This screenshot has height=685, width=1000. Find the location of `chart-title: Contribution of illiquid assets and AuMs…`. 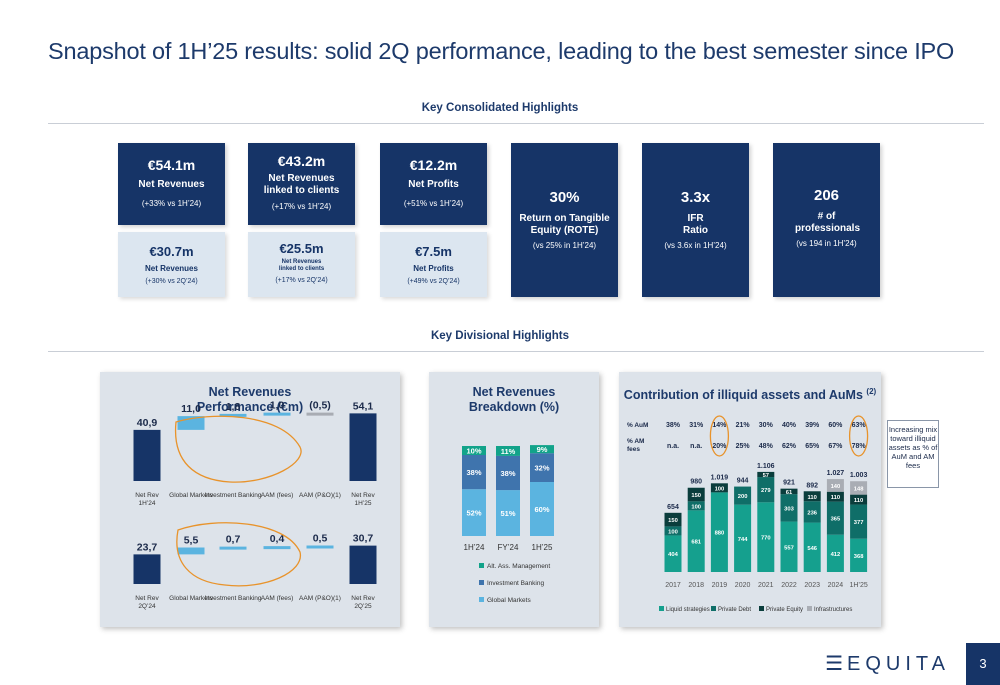

chart-title: Contribution of illiquid assets and AuMs… is located at coordinates (750, 393).